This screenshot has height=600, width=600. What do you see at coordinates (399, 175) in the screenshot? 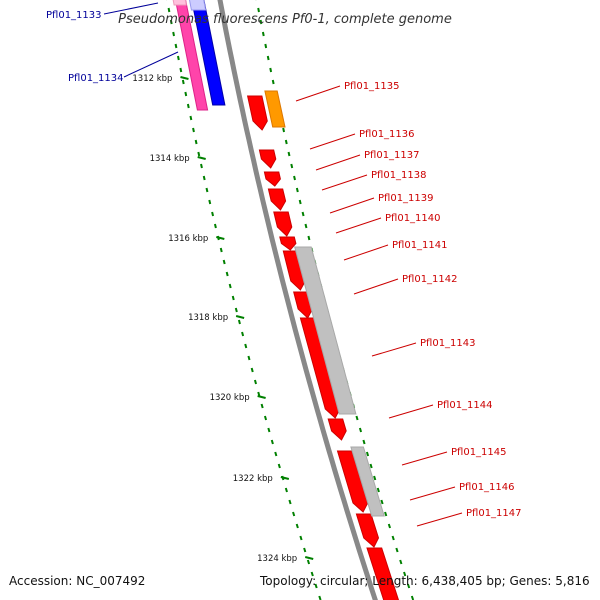
I see `gene-label: Pfl01_1138` at bounding box center [399, 175].